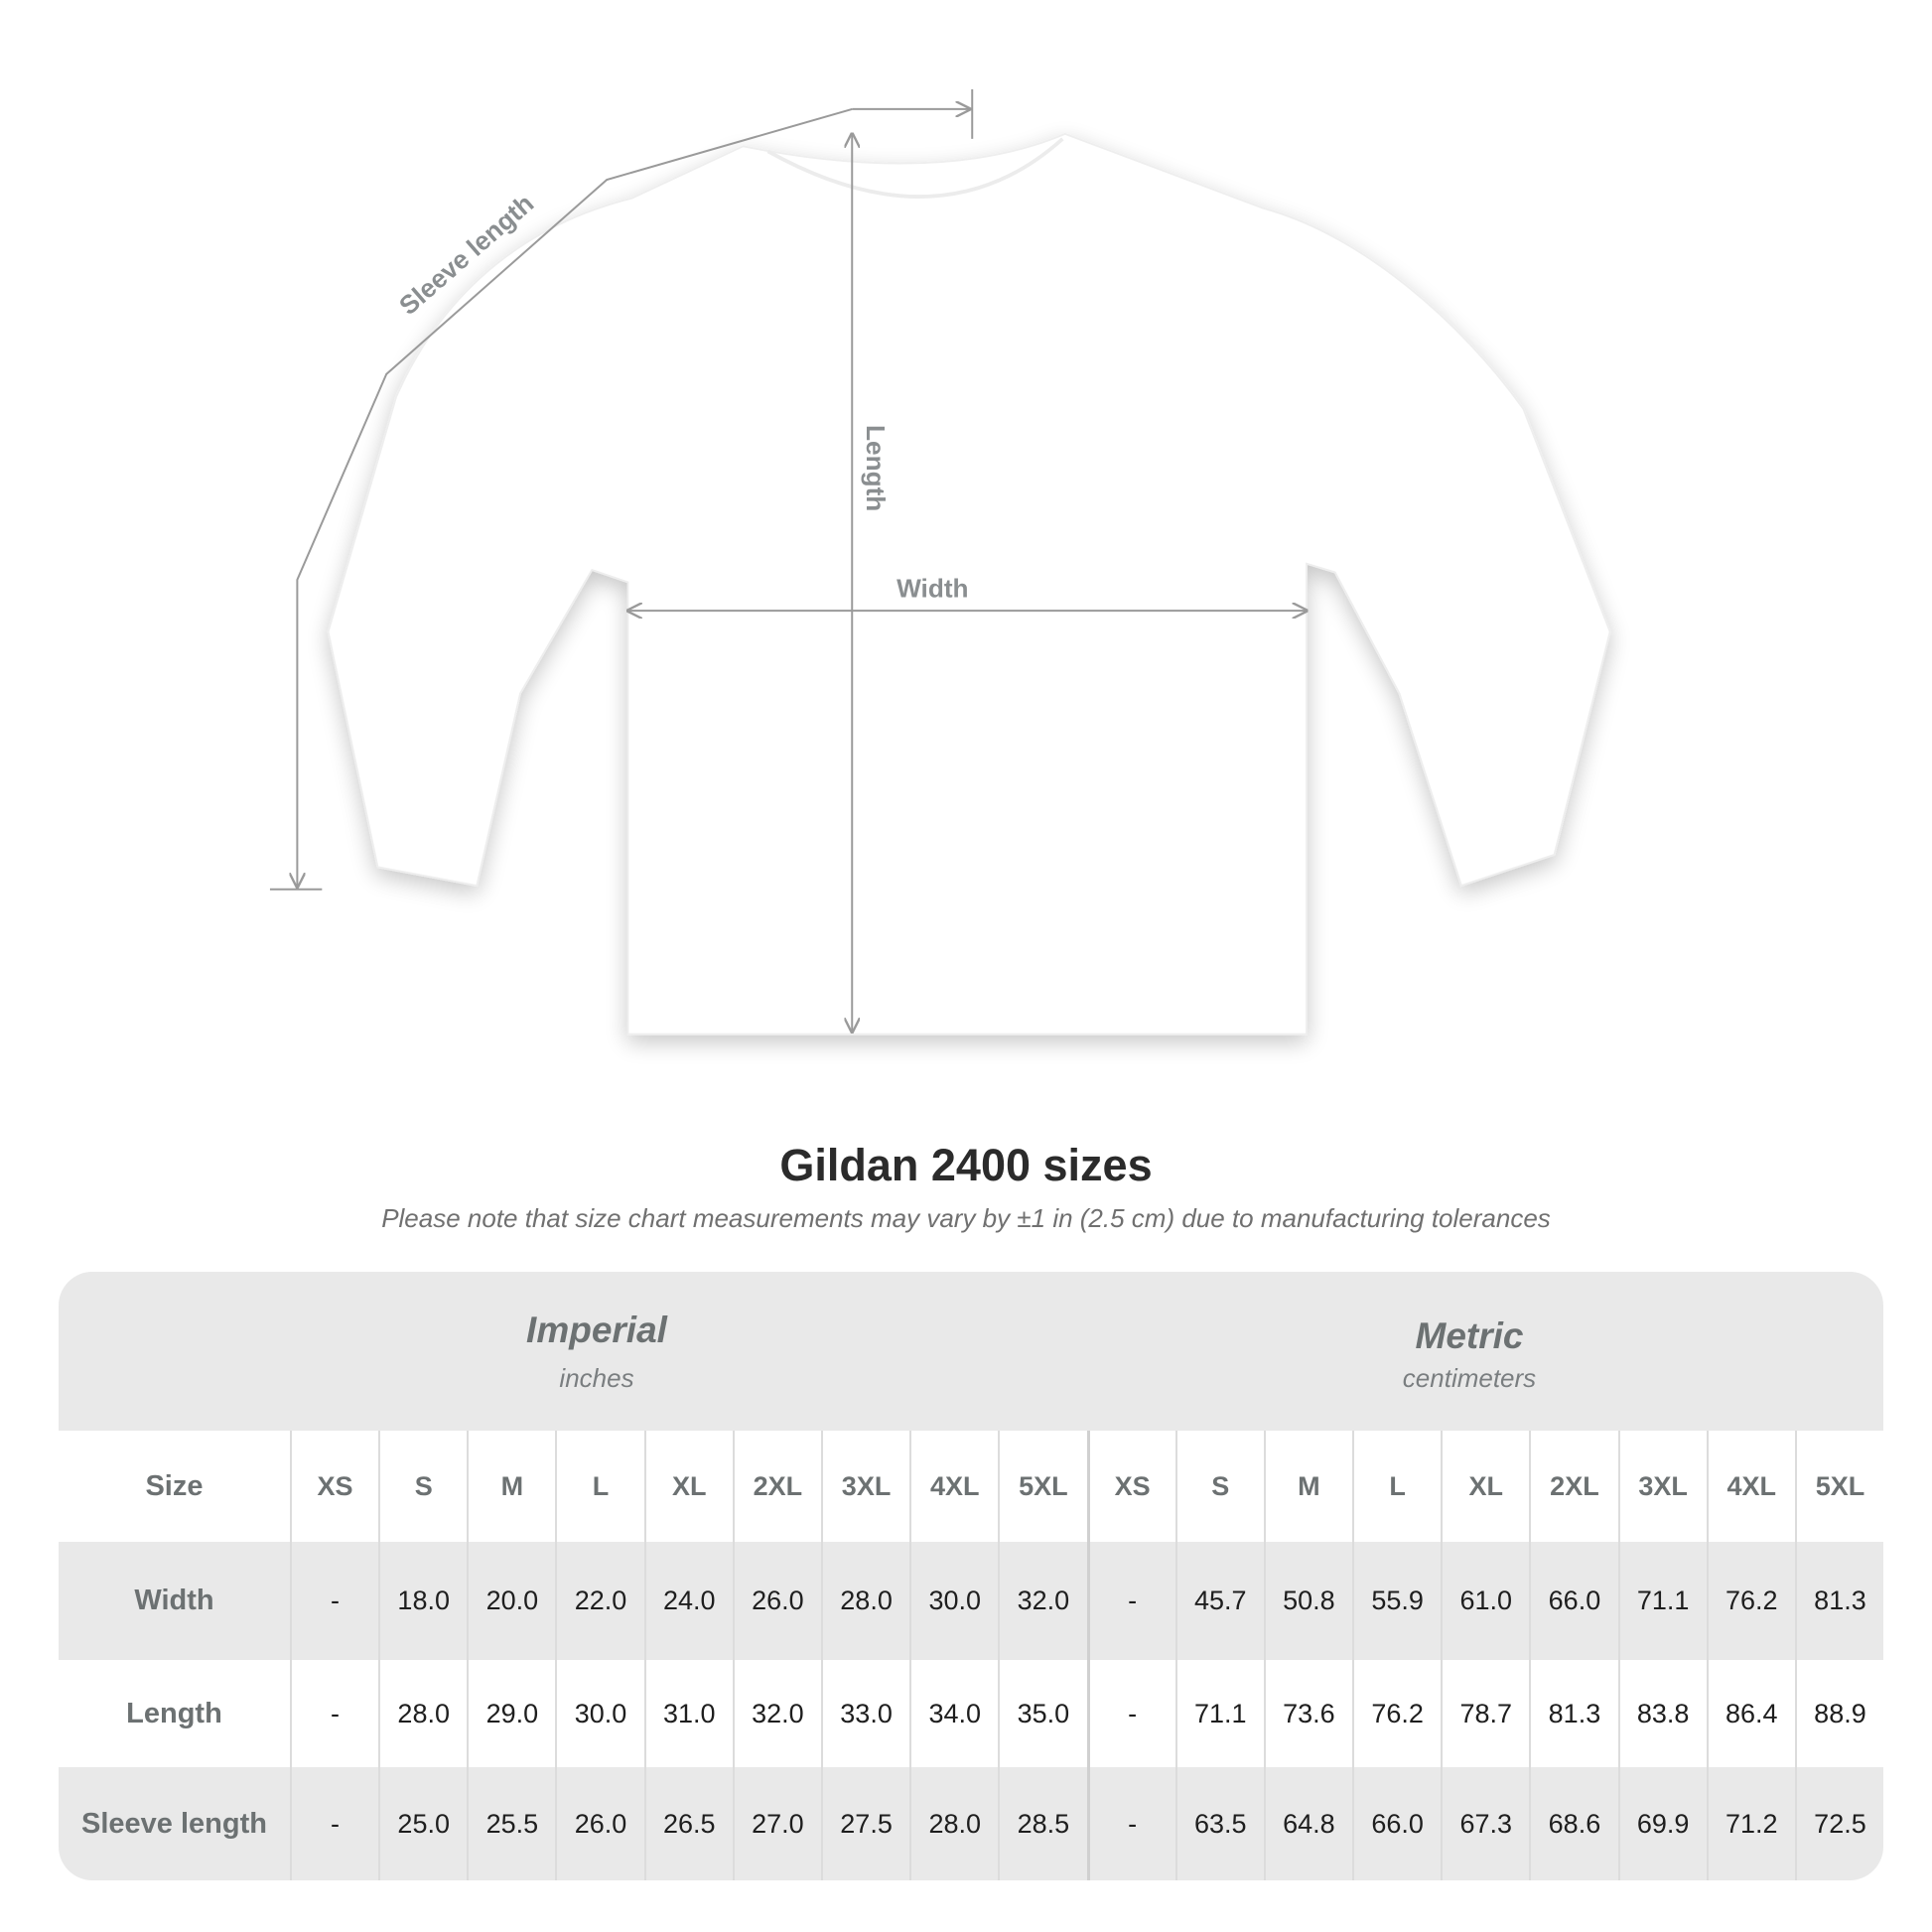 This screenshot has width=1932, height=1932. What do you see at coordinates (1042, 1486) in the screenshot?
I see `imperial-size-5xl: 5XL` at bounding box center [1042, 1486].